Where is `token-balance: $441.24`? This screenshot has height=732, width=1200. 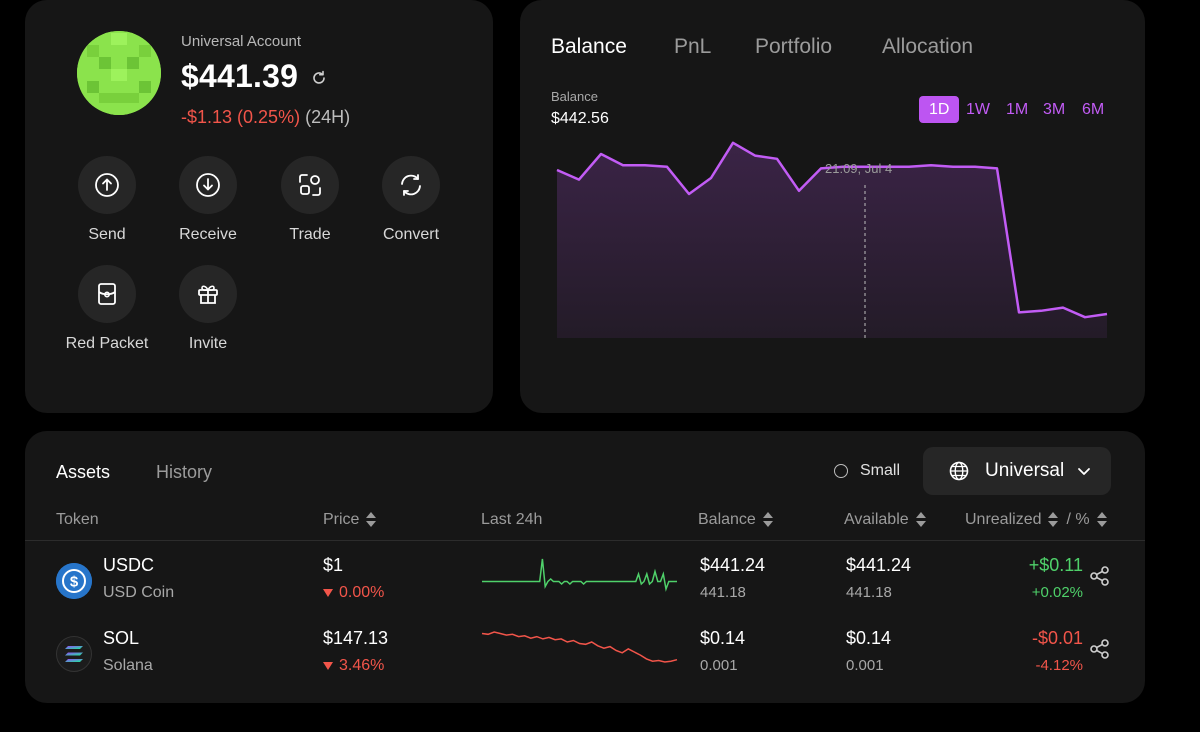
token-balance: $441.24 is located at coordinates (733, 565).